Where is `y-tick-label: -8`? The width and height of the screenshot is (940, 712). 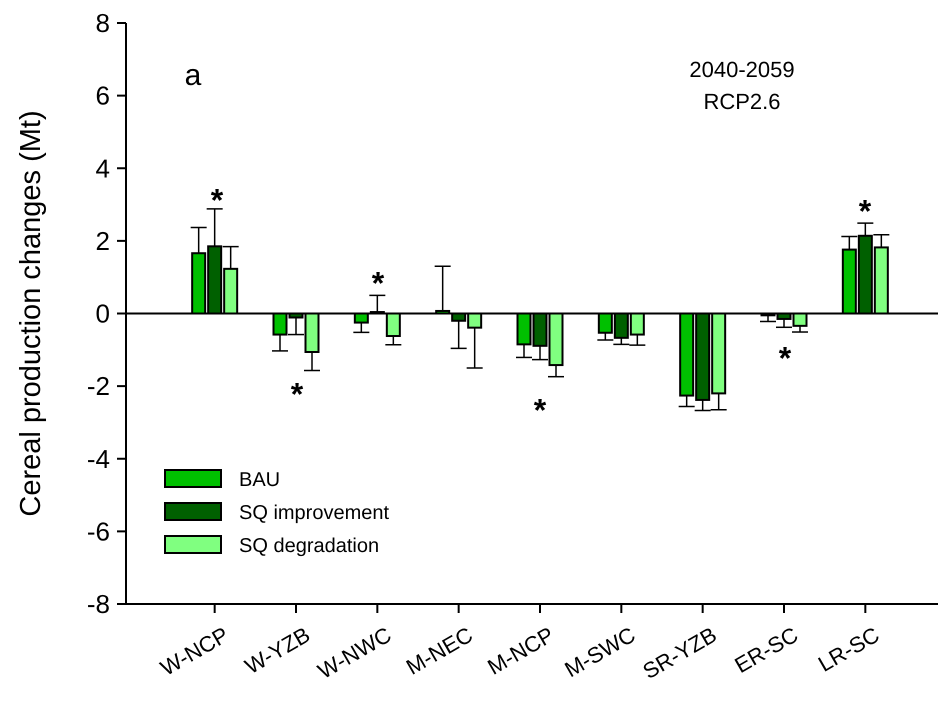 y-tick-label: -8 is located at coordinates (98, 604).